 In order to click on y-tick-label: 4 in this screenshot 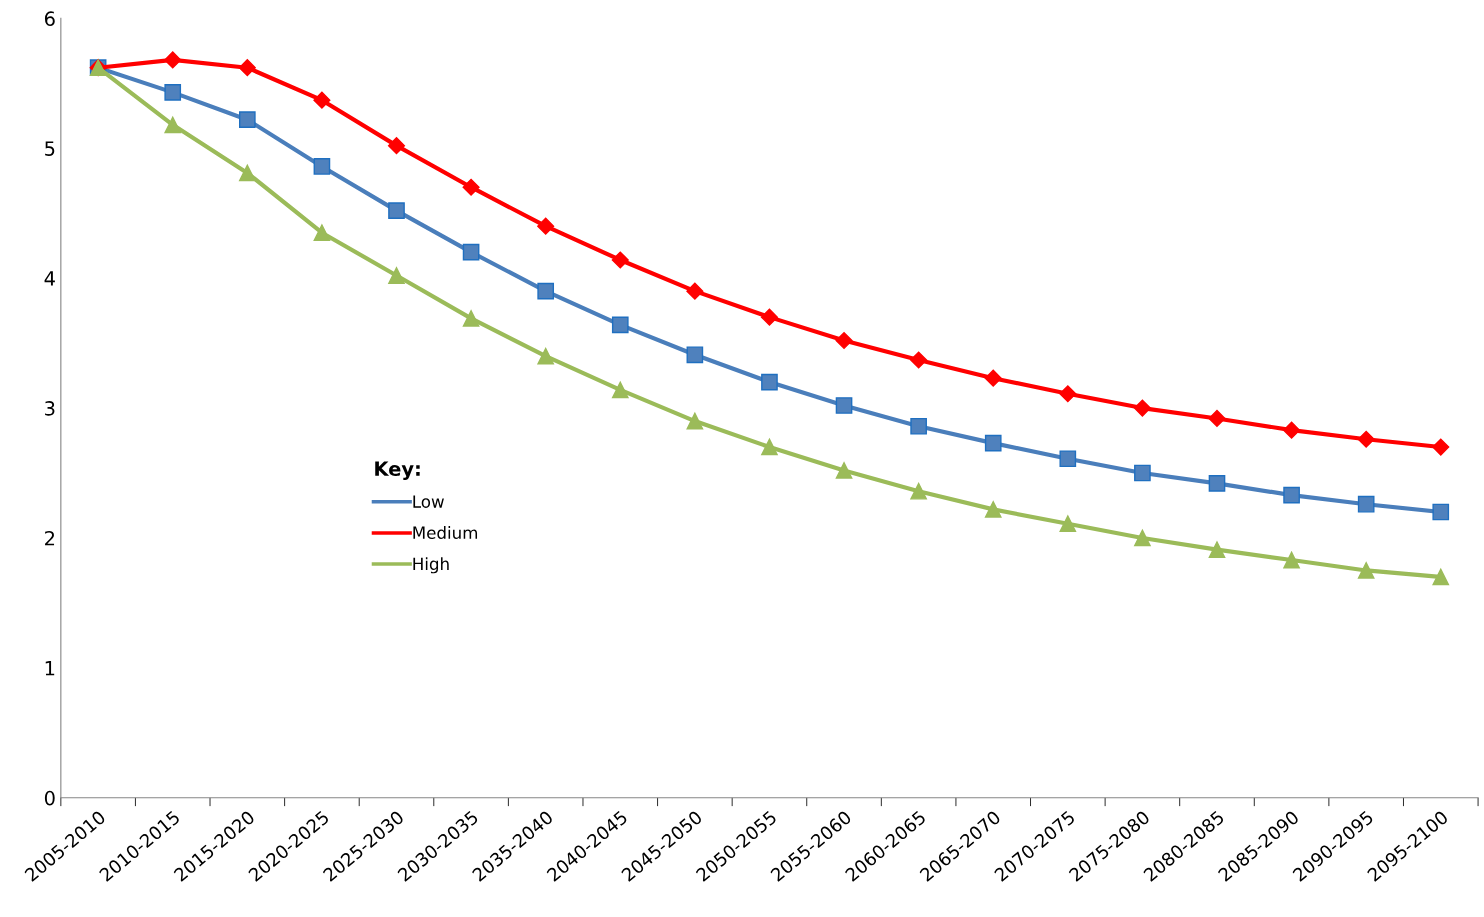, I will do `click(49, 278)`.